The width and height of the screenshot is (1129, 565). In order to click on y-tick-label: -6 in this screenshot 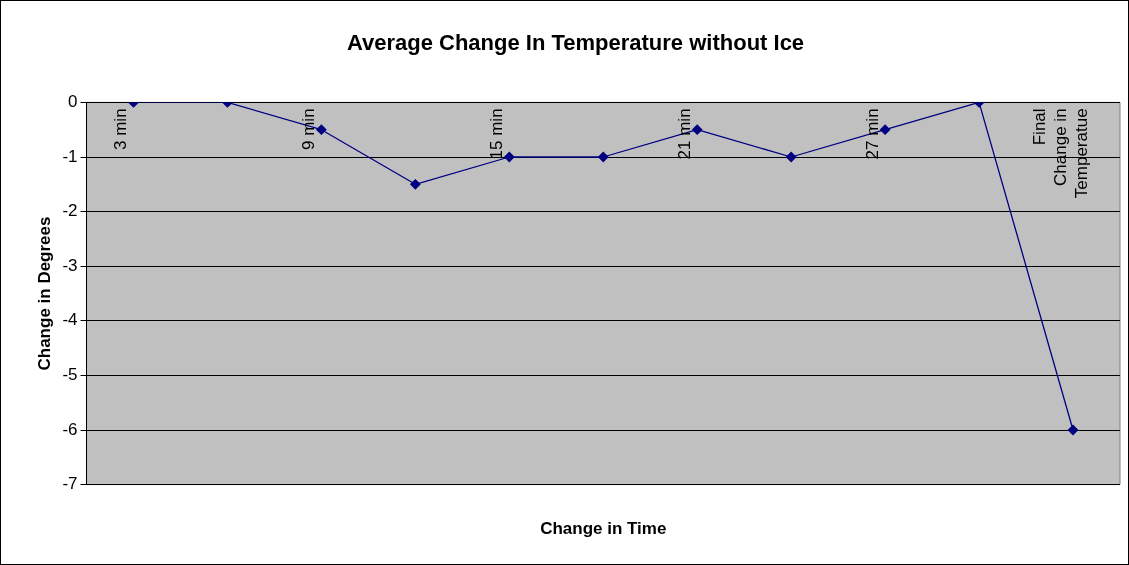, I will do `click(70, 429)`.